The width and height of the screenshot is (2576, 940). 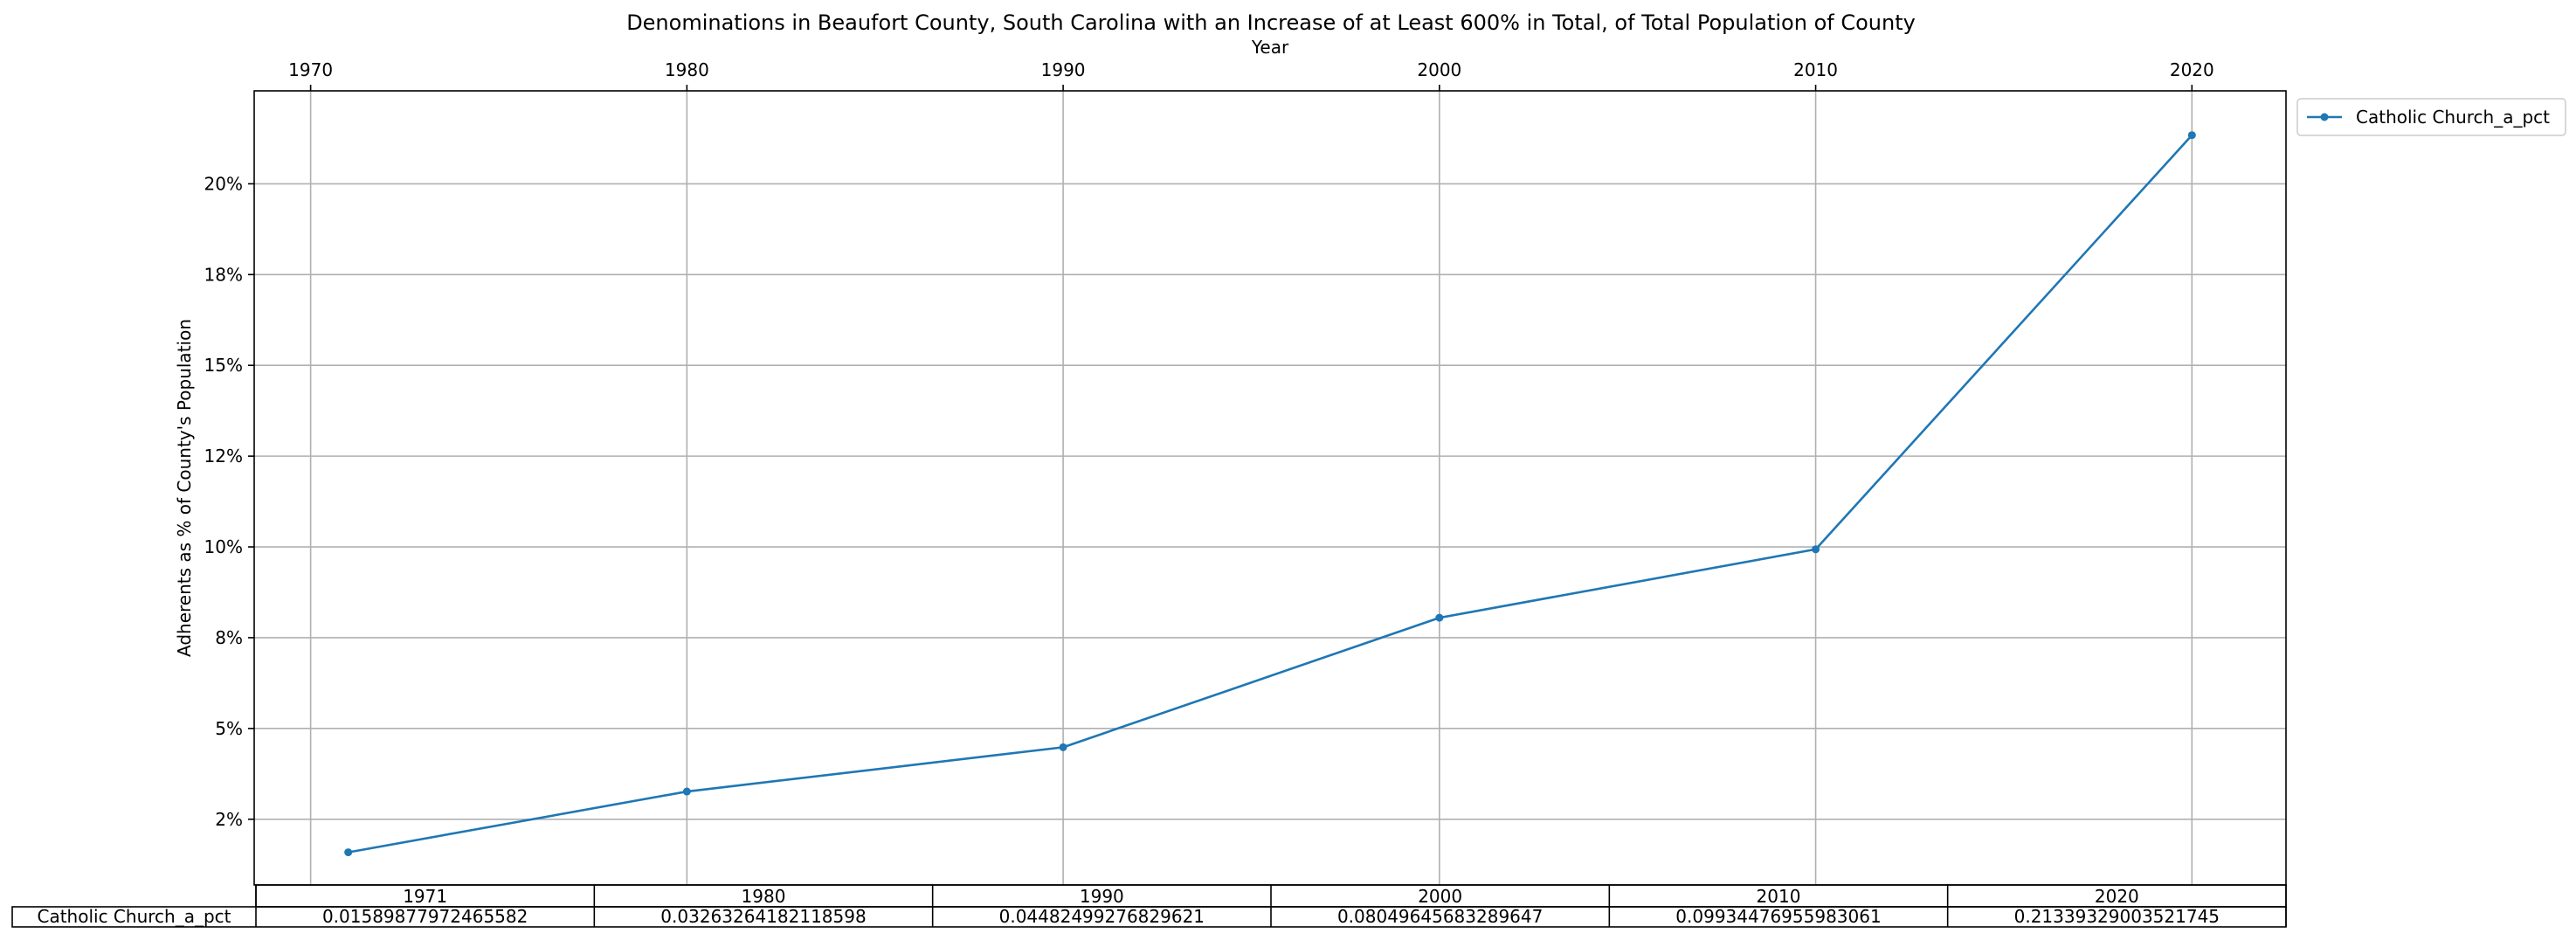 What do you see at coordinates (1102, 916) in the screenshot?
I see `table-cell: 0.04482499276829621` at bounding box center [1102, 916].